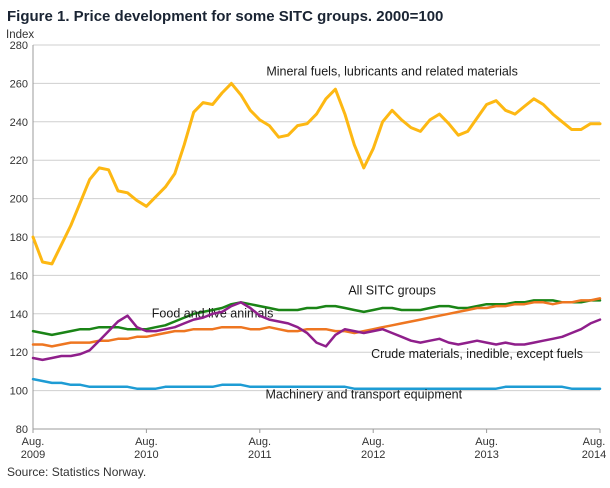  Describe the element at coordinates (19, 238) in the screenshot. I see `y-tick-label: 180` at that location.